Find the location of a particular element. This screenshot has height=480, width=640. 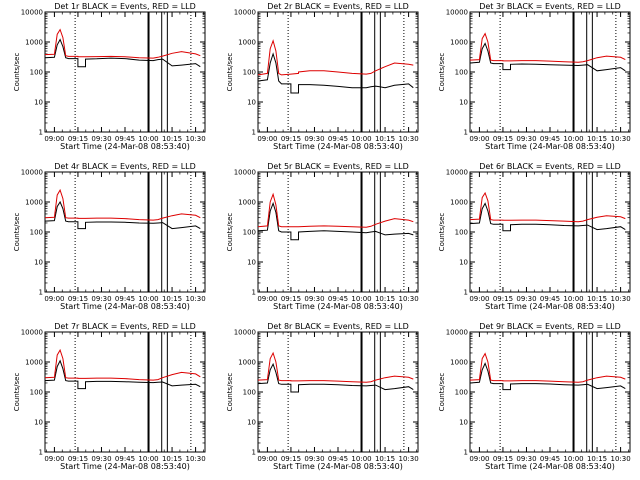

chart-title: Det 3r BLACK = Events, RED = LLD is located at coordinates (550, 6).